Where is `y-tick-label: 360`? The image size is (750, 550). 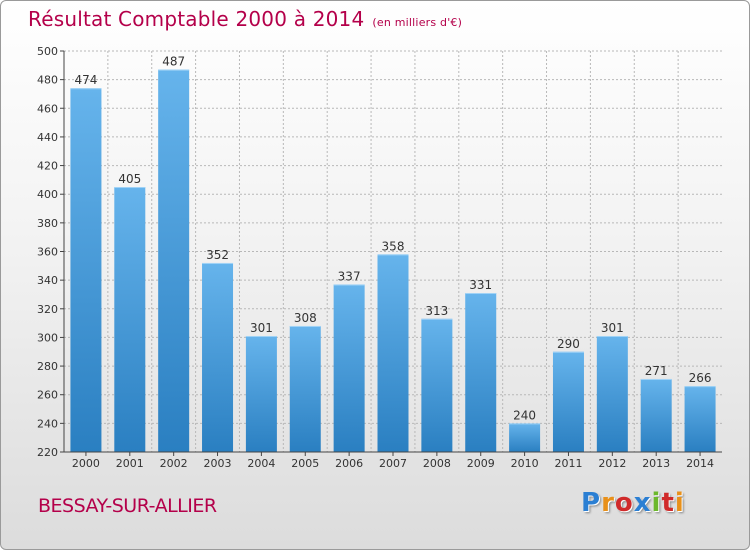 y-tick-label: 360 is located at coordinates (47, 252).